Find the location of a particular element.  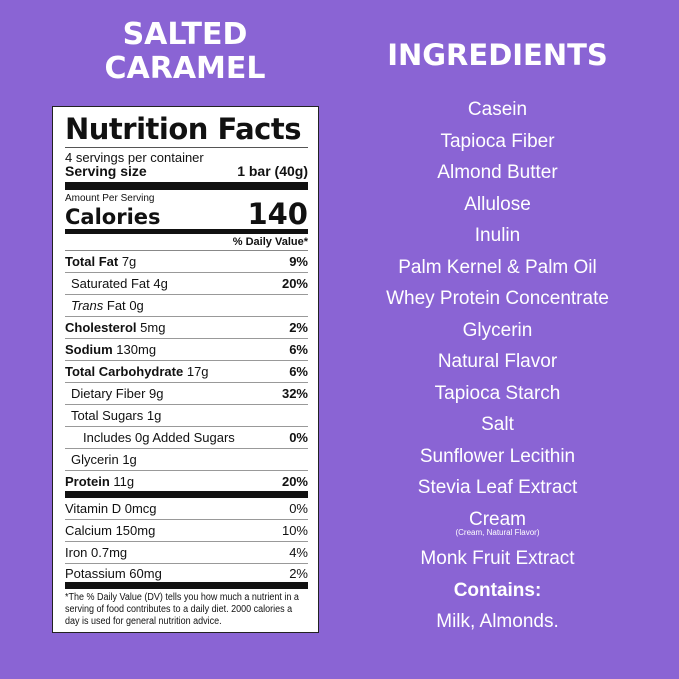

flavor-title: SALTED CARAMEL is located at coordinates (185, 51).